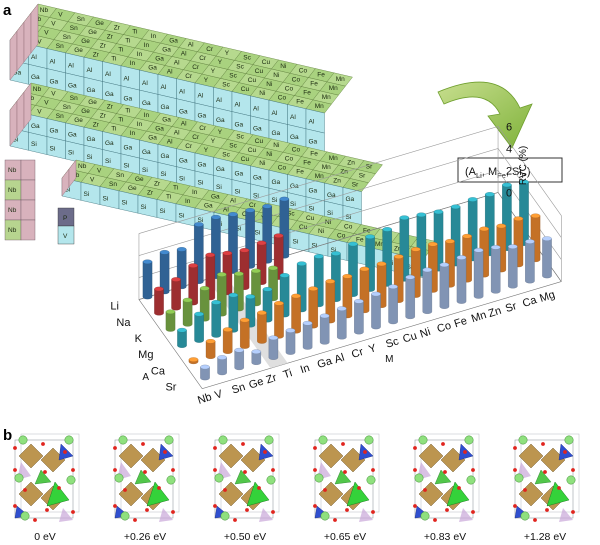 This screenshot has width=600, height=545. What do you see at coordinates (233, 145) in the screenshot?
I see `cube-top-symbol: Sc` at bounding box center [233, 145].